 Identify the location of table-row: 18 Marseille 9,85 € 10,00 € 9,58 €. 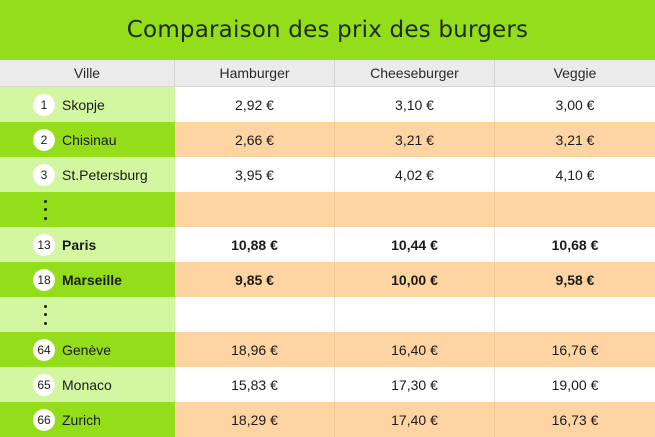
(327, 279).